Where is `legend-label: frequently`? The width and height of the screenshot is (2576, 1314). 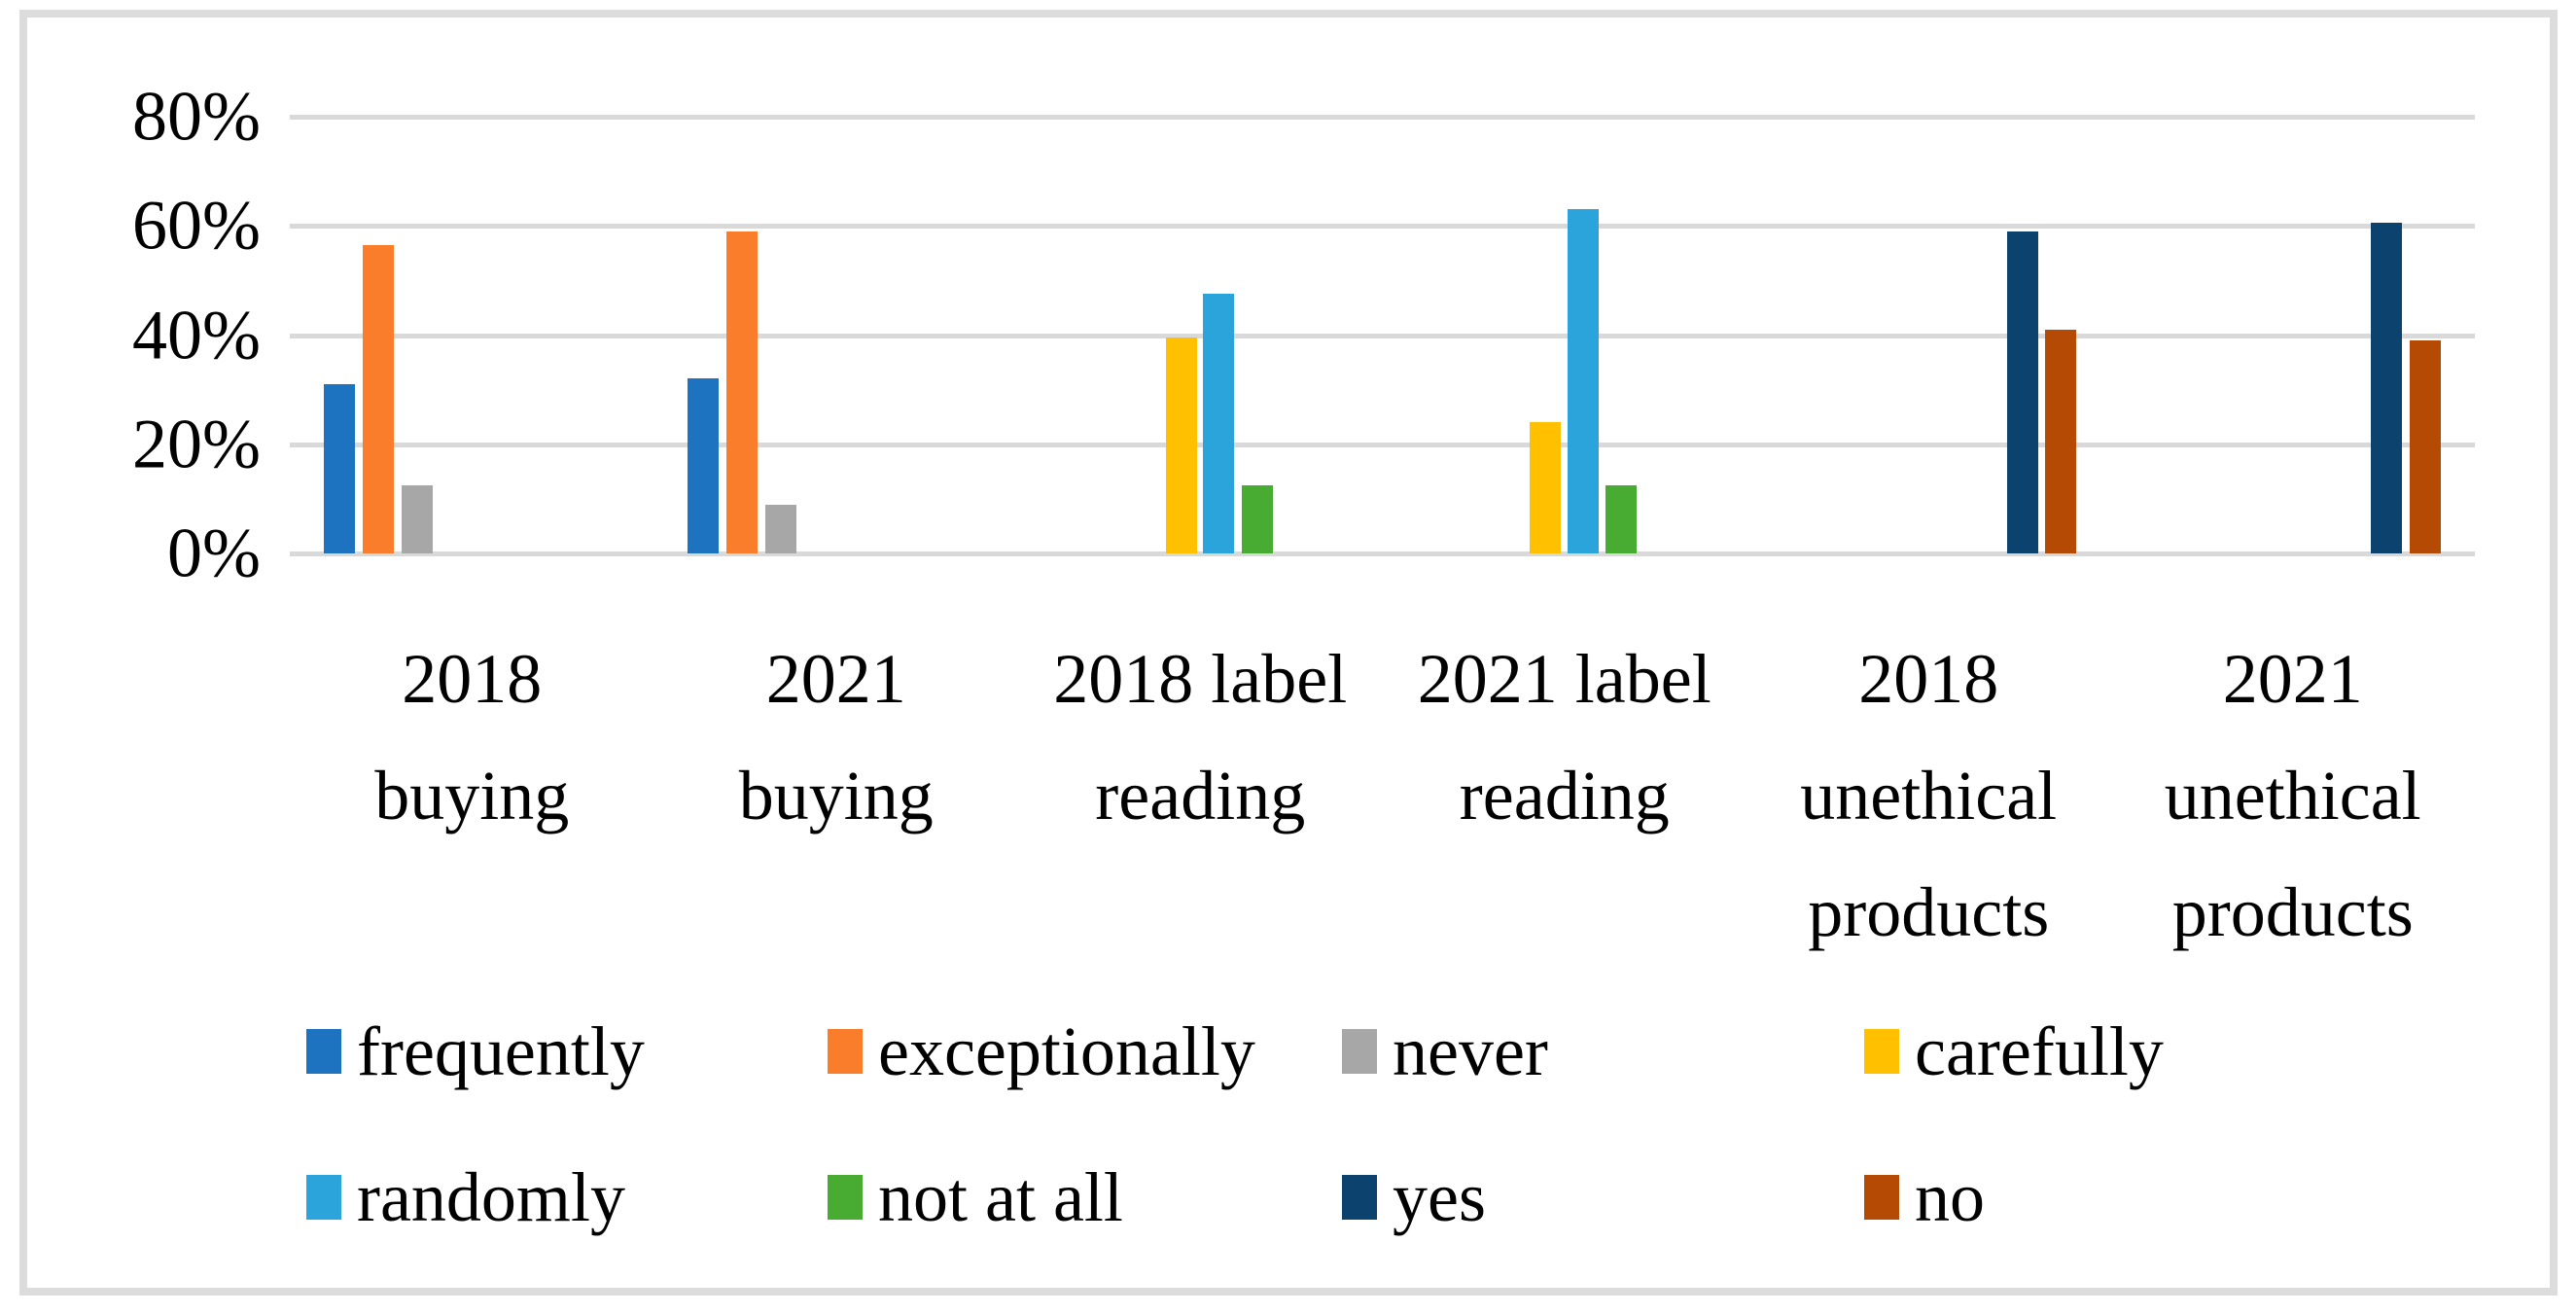 legend-label: frequently is located at coordinates (501, 1051).